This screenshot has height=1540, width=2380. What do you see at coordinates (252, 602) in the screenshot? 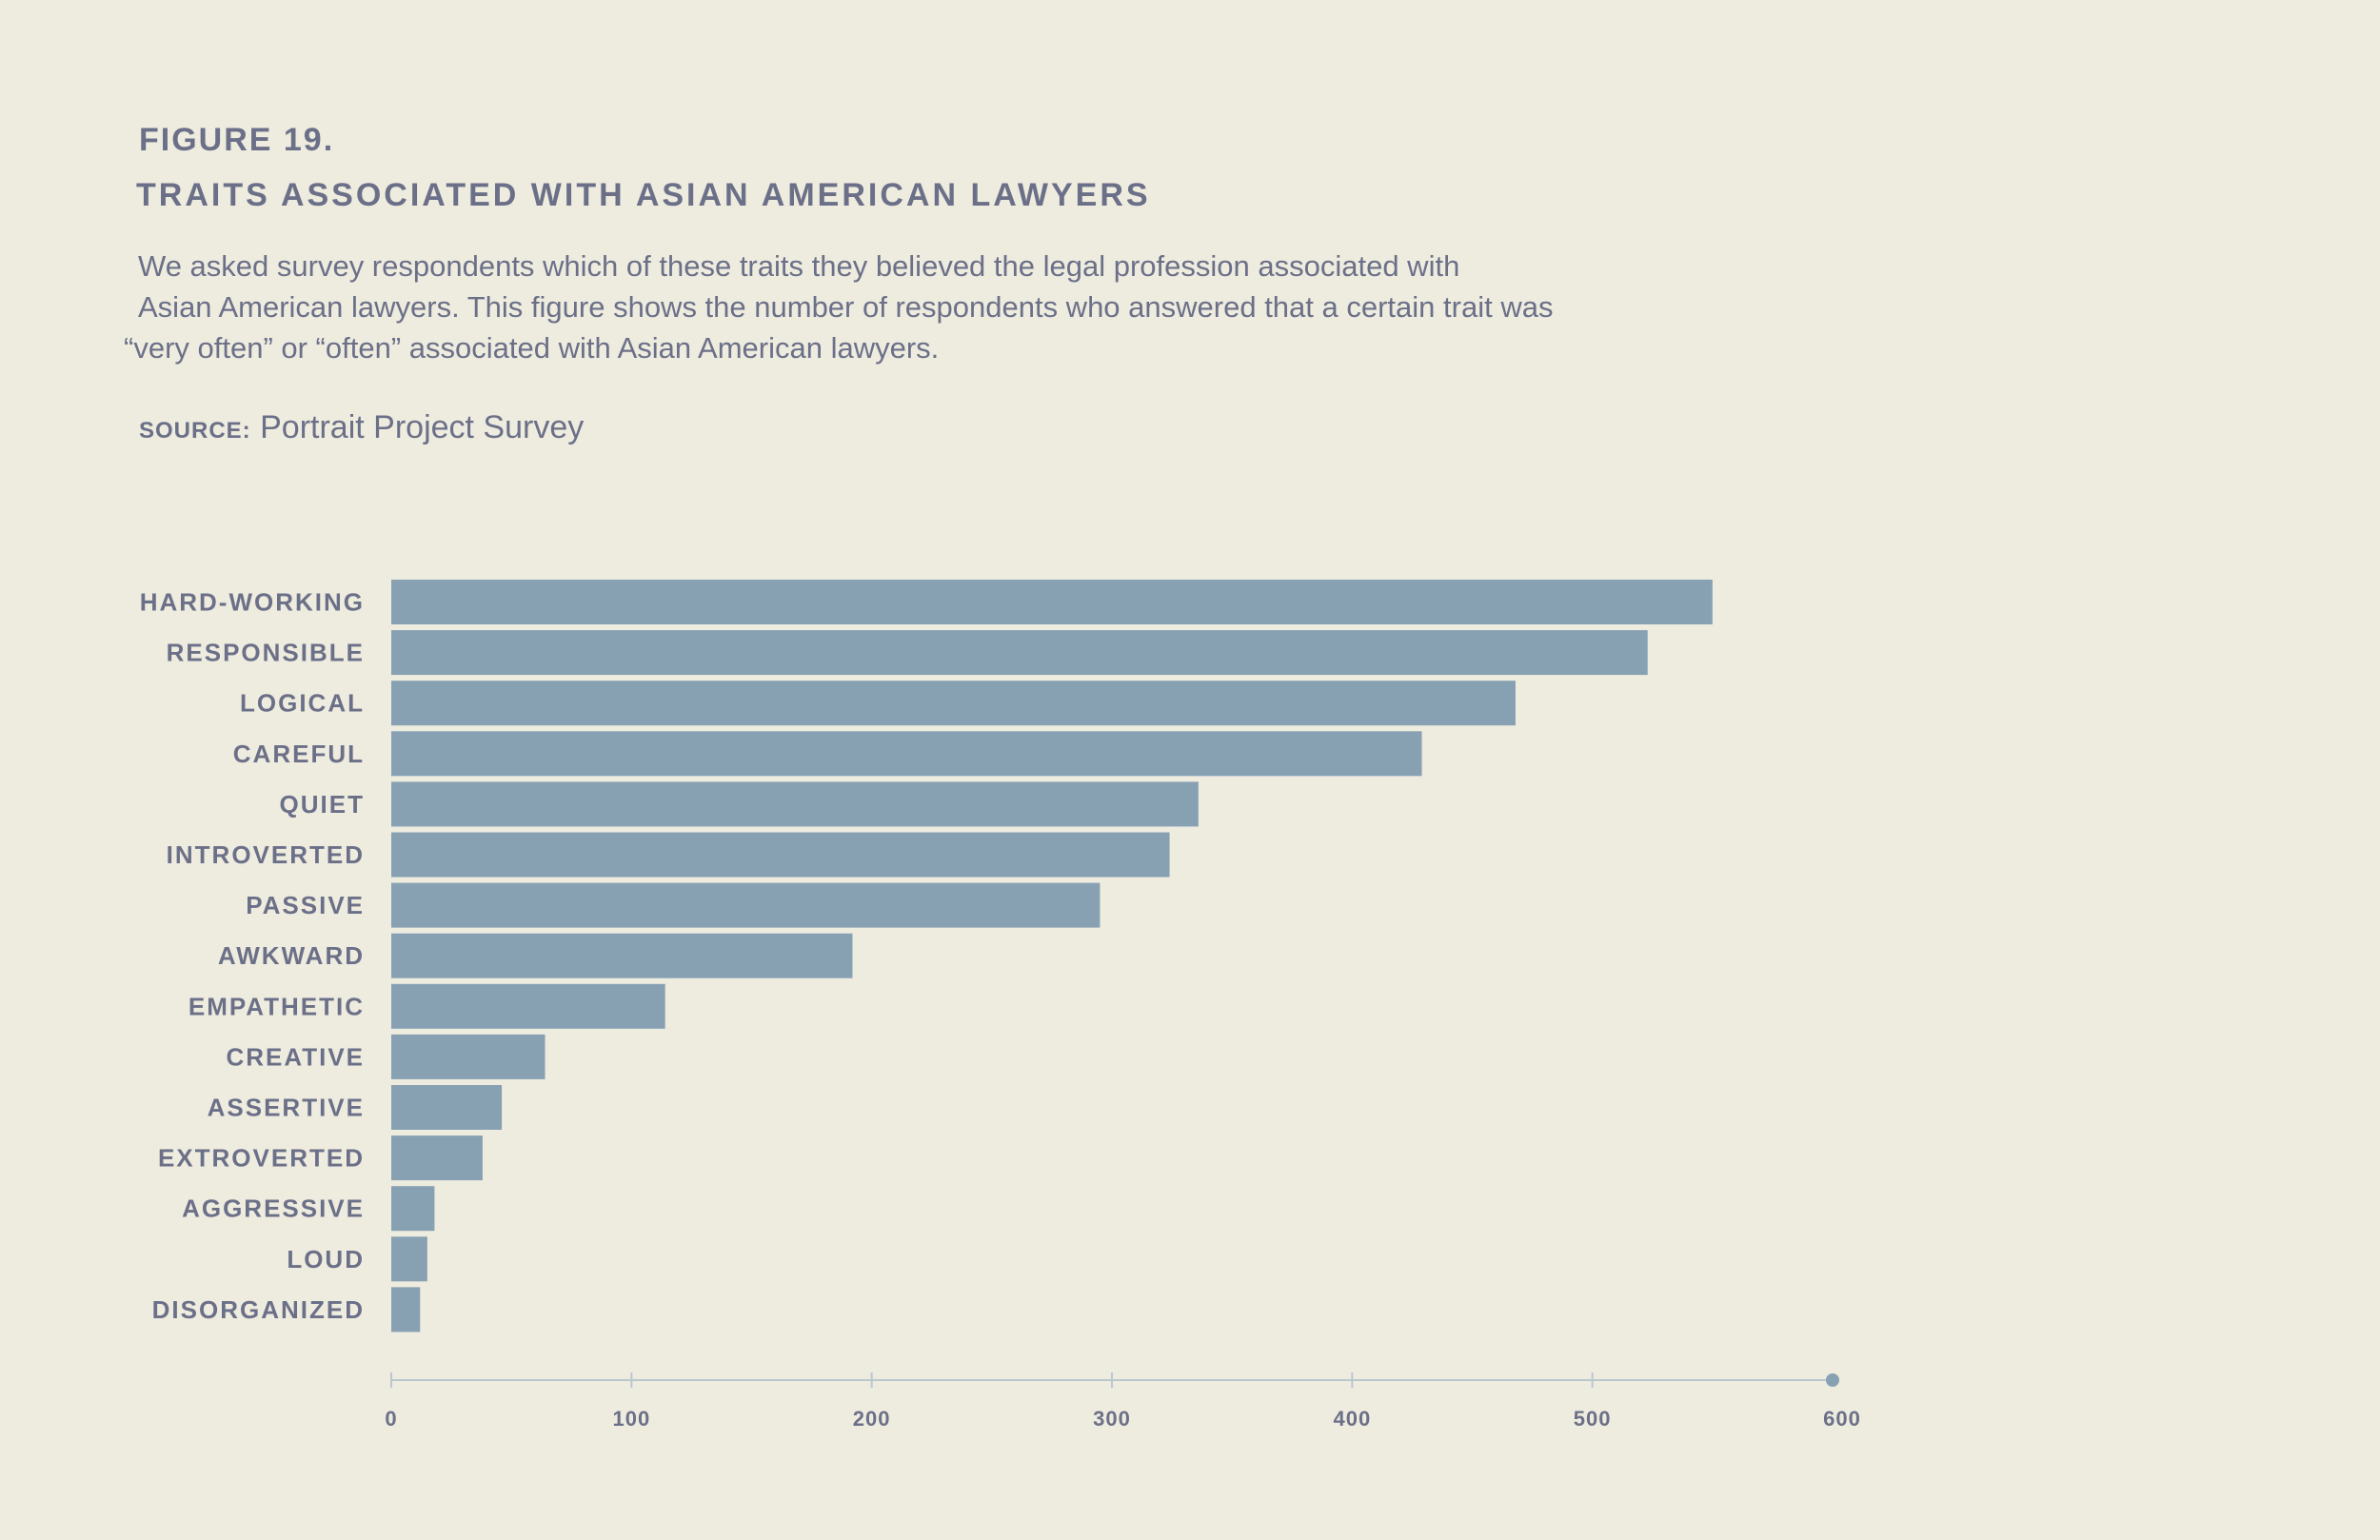
I see `category-label-hard-working: HARD-WORKING` at bounding box center [252, 602].